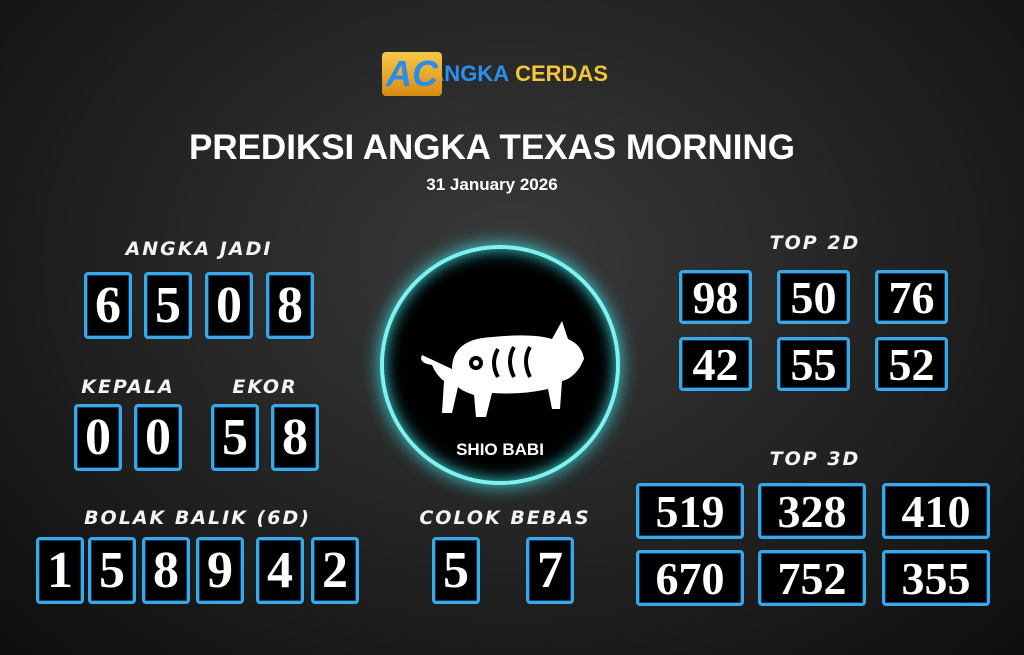 The width and height of the screenshot is (1024, 655). I want to click on top3d-number: 519, so click(690, 511).